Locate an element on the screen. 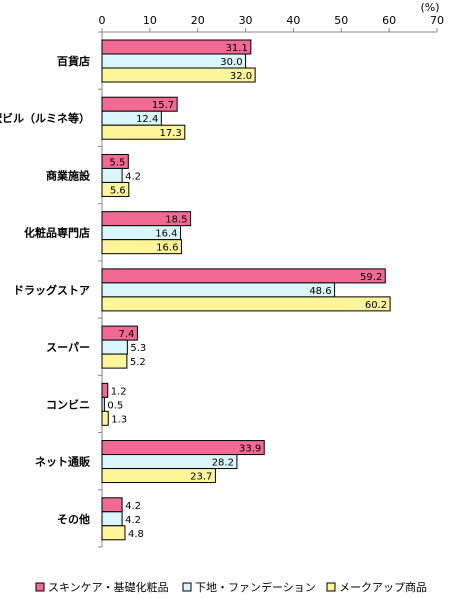 This screenshot has height=598, width=453. category-label: 百貨店 is located at coordinates (73, 61).